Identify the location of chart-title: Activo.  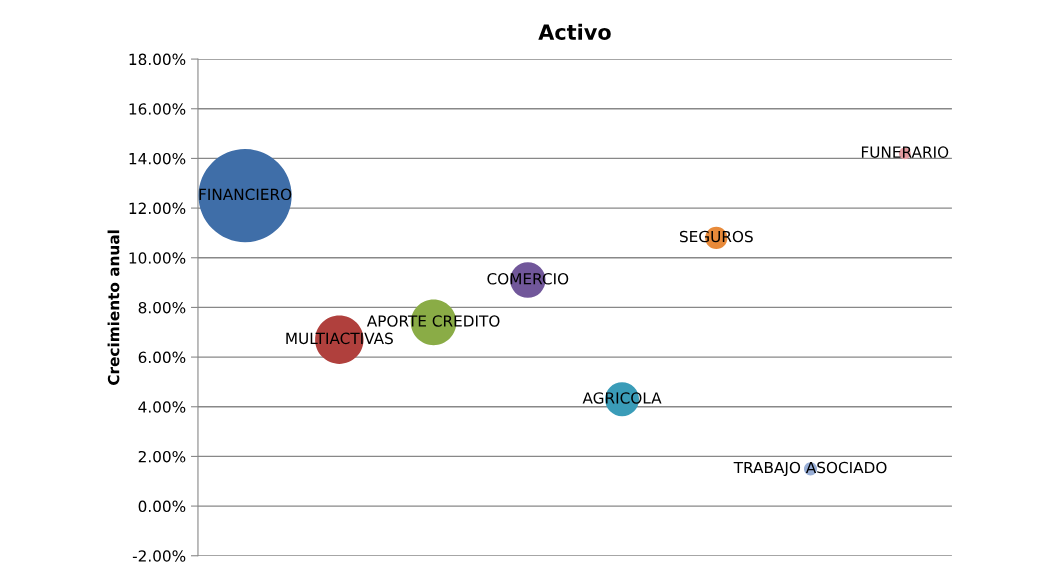
(574, 31).